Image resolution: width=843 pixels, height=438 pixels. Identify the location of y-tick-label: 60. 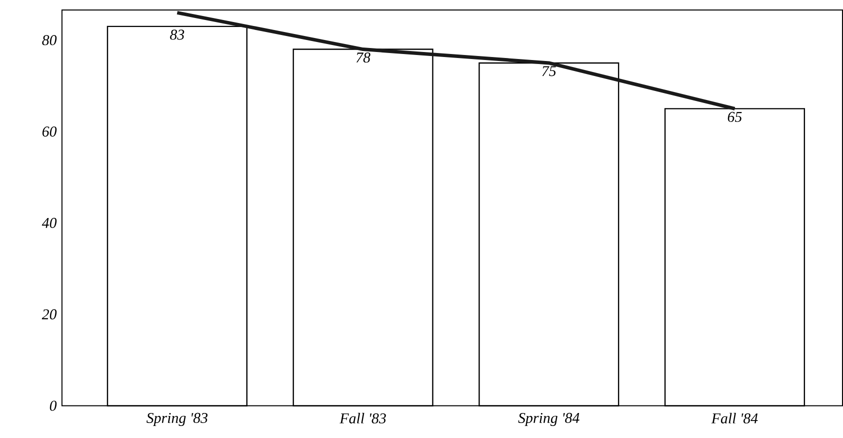
(49, 131).